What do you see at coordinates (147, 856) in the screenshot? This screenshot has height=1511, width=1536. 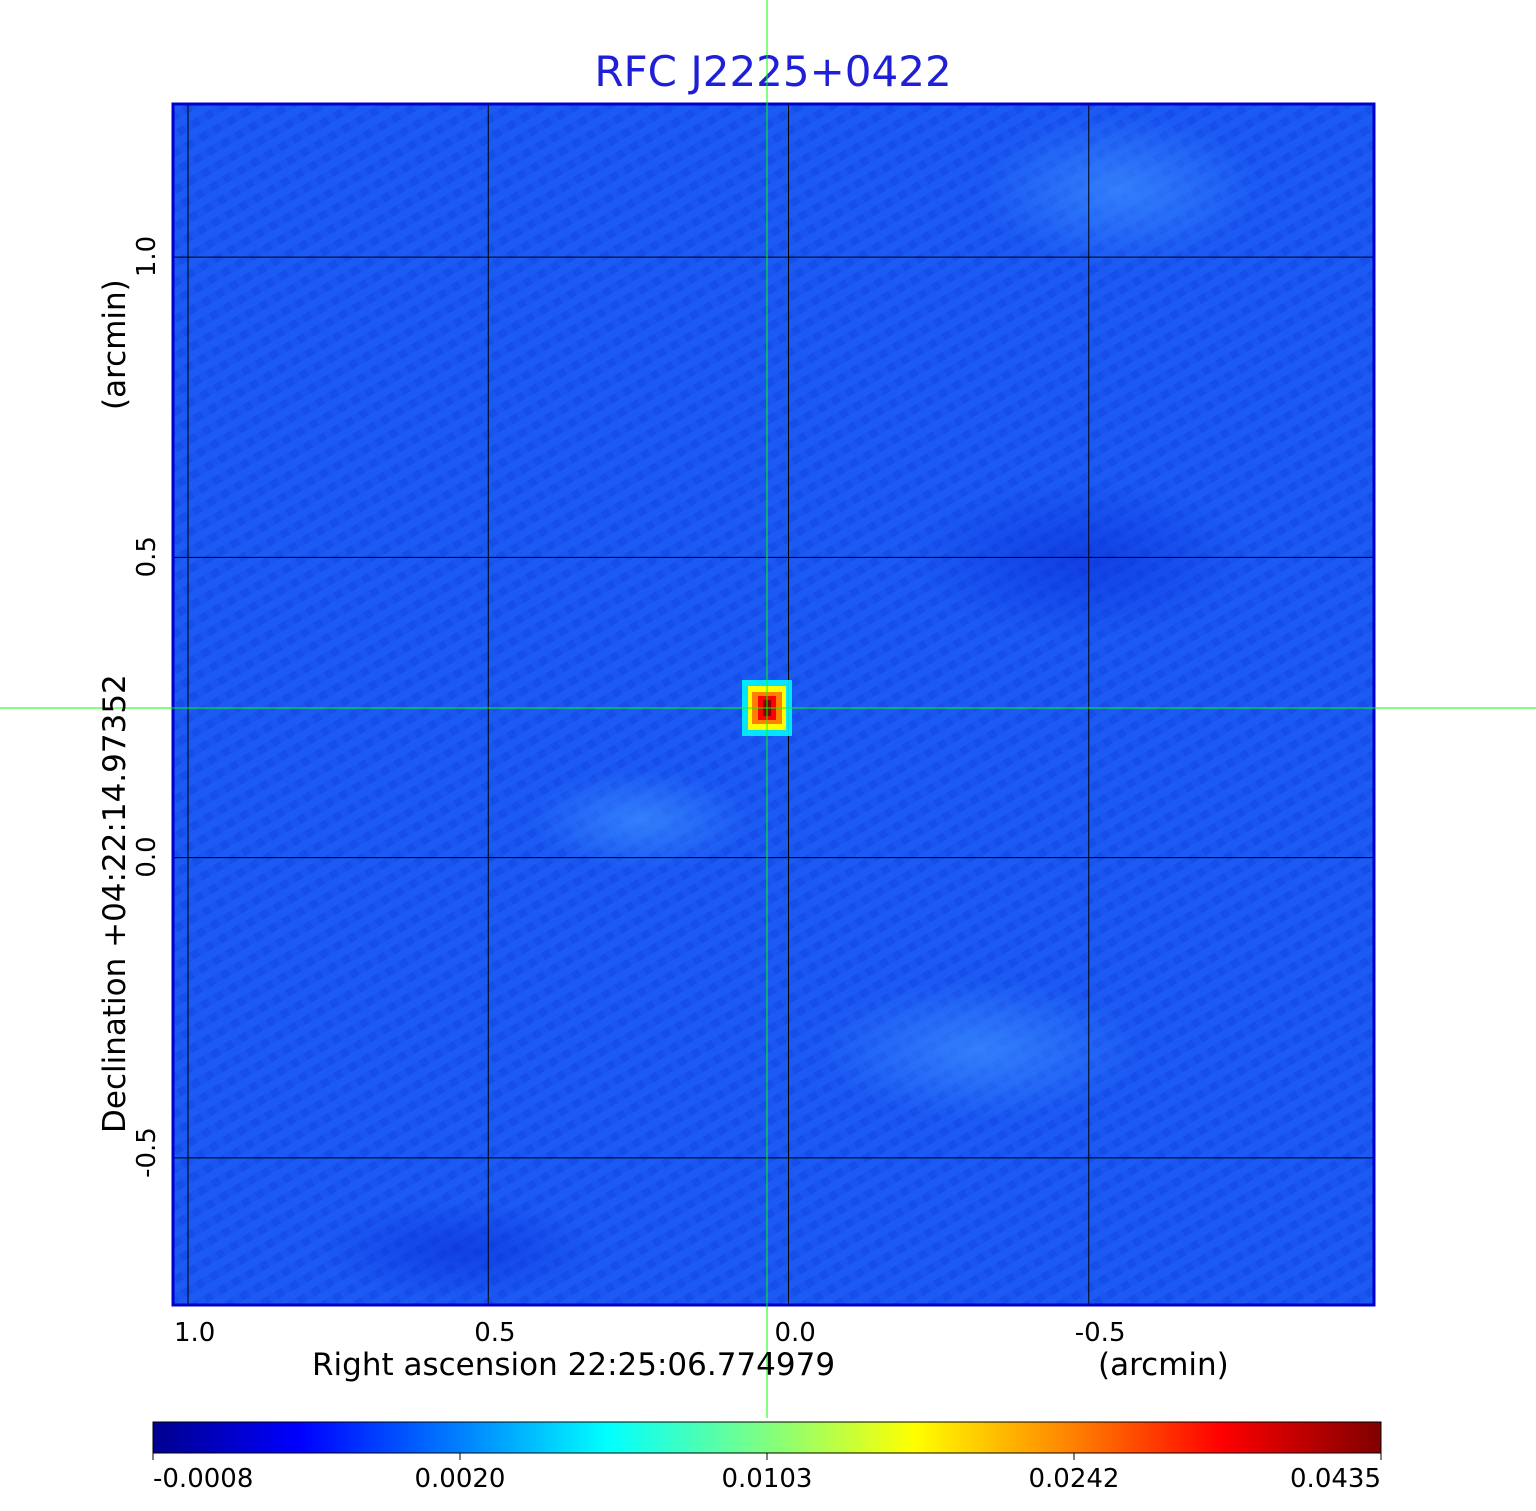 I see `y-tick-label: 0.0` at bounding box center [147, 856].